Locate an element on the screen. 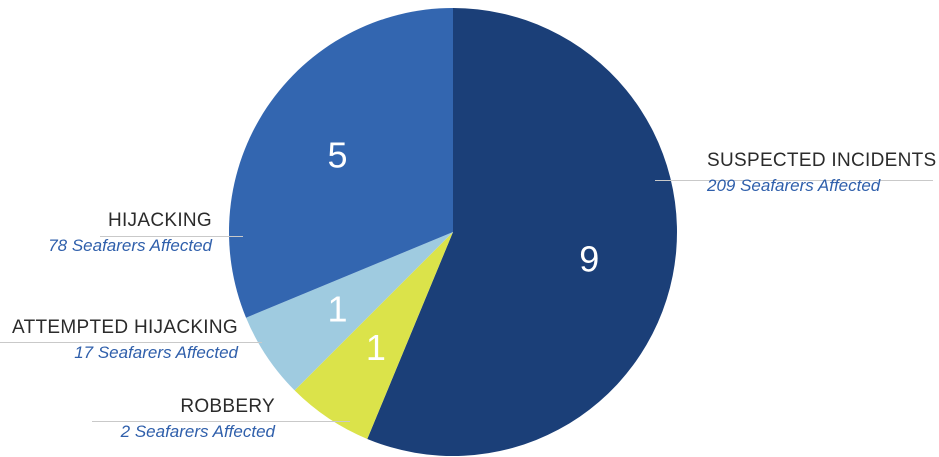  value-robbery: 1 is located at coordinates (376, 347).